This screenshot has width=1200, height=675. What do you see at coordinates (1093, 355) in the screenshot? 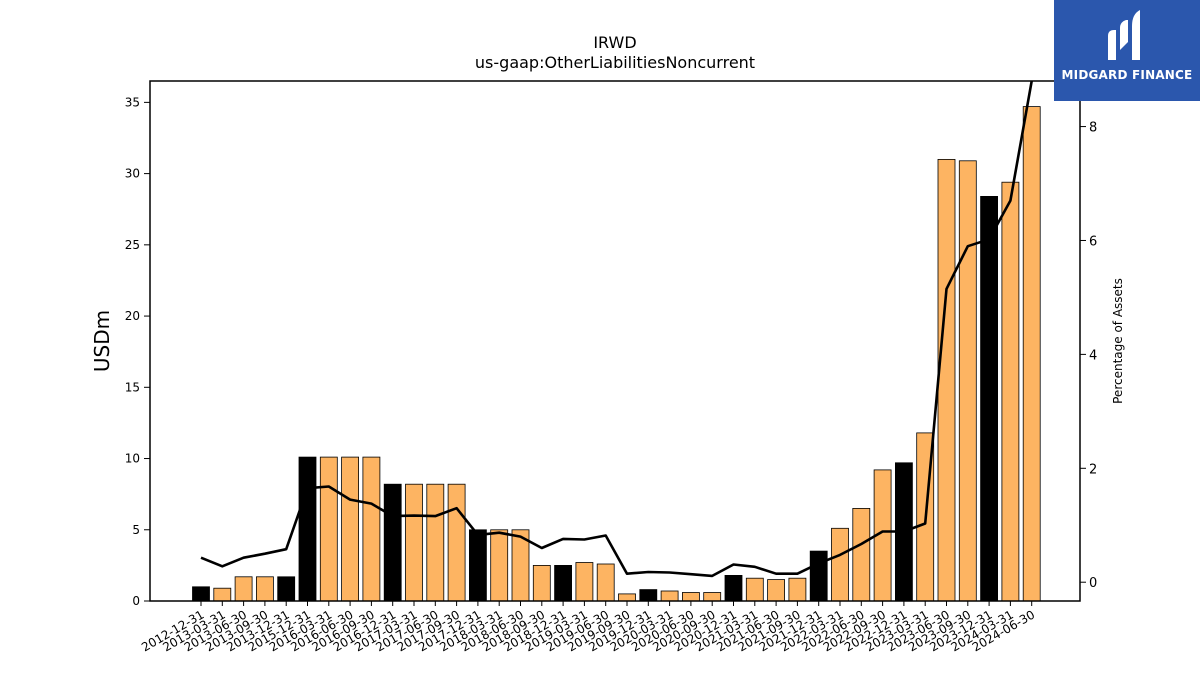
I see `y2-tick-label: 4` at bounding box center [1093, 355].